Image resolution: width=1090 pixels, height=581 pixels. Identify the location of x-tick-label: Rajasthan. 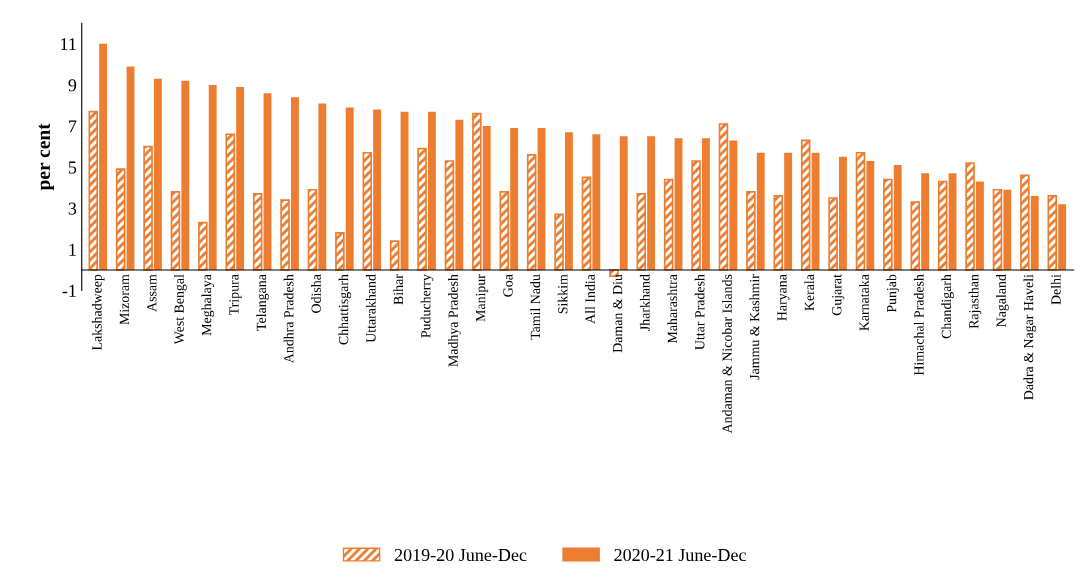
(975, 301).